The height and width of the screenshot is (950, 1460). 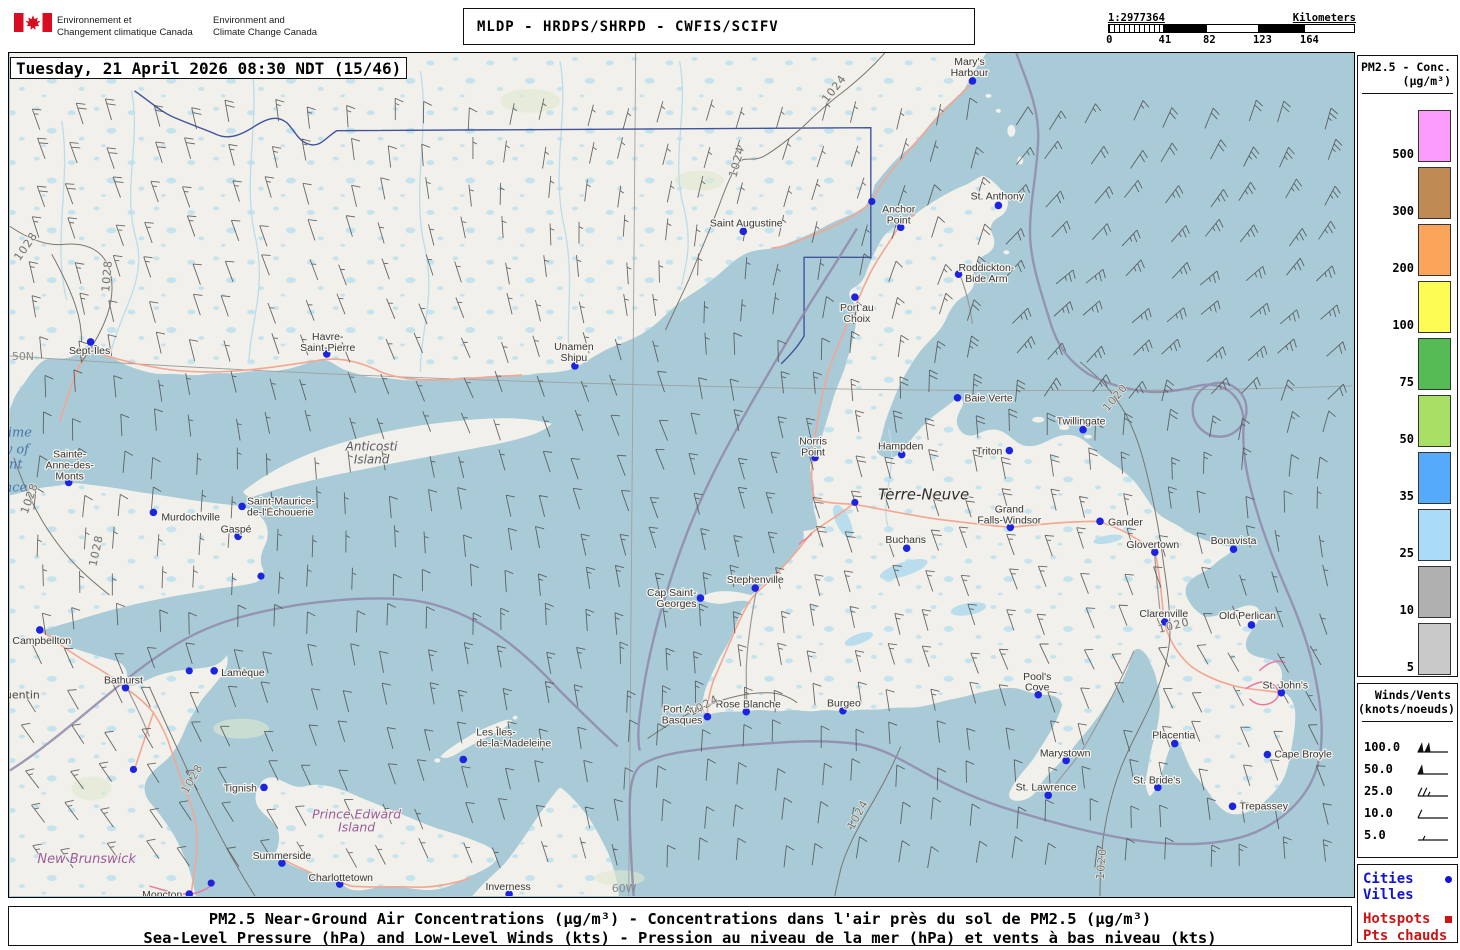 What do you see at coordinates (857, 308) in the screenshot?
I see `city-label: Port au` at bounding box center [857, 308].